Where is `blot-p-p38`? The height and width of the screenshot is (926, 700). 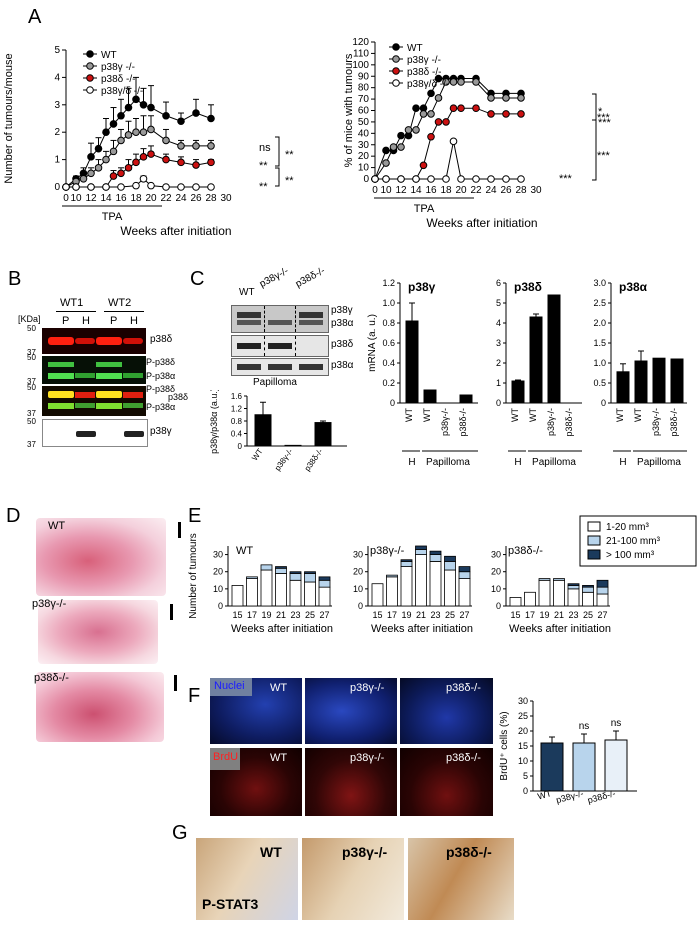 blot-p-p38 is located at coordinates (94, 370).